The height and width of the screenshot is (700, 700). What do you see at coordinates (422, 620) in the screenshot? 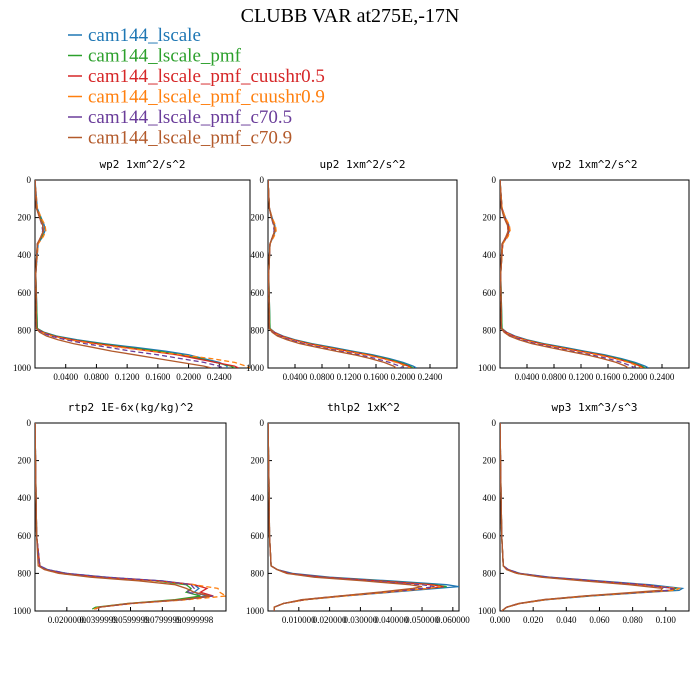
I see `x-tick-label: 0.050000` at bounding box center [422, 620].